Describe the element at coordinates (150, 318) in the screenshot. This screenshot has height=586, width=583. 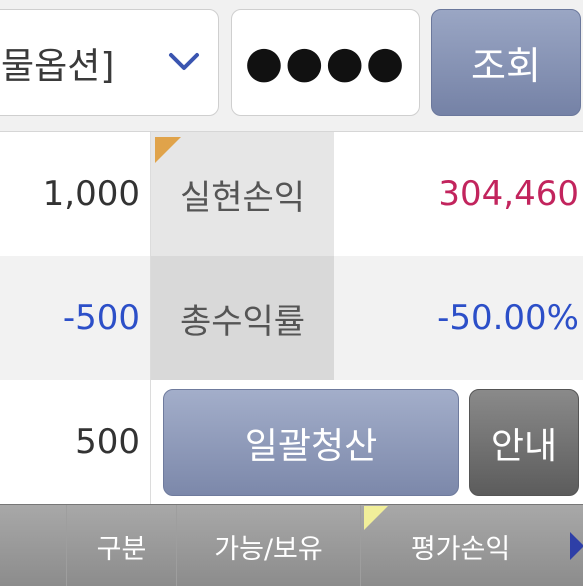
I see `column-divider` at that location.